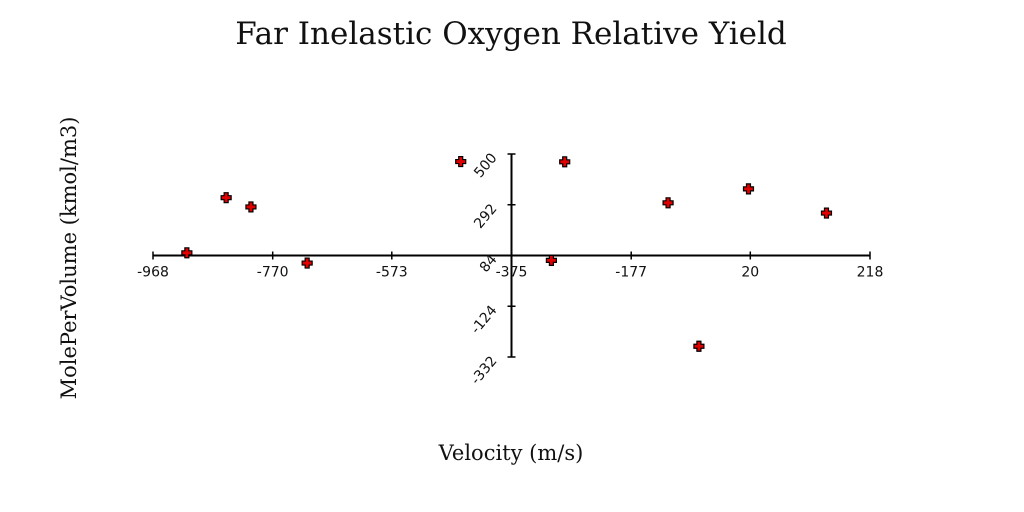 The width and height of the screenshot is (1024, 512). I want to click on x-tick-label: -968, so click(153, 273).